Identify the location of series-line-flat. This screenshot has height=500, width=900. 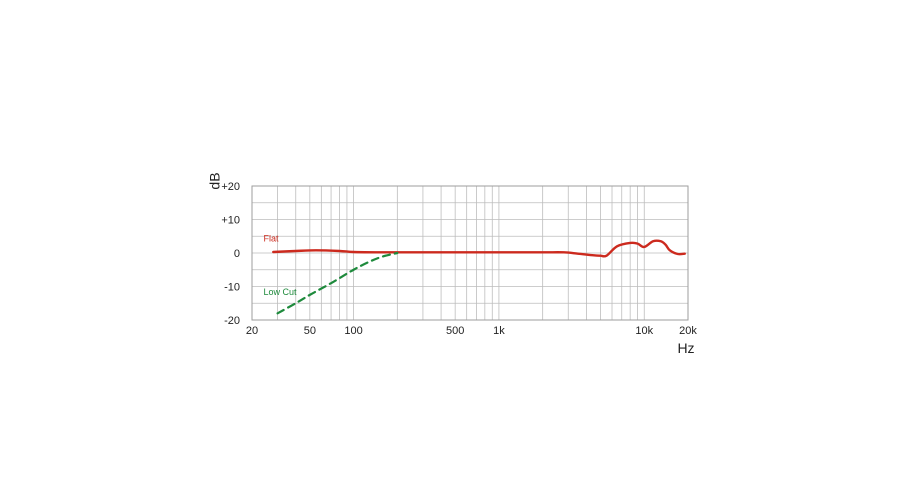
(479, 248).